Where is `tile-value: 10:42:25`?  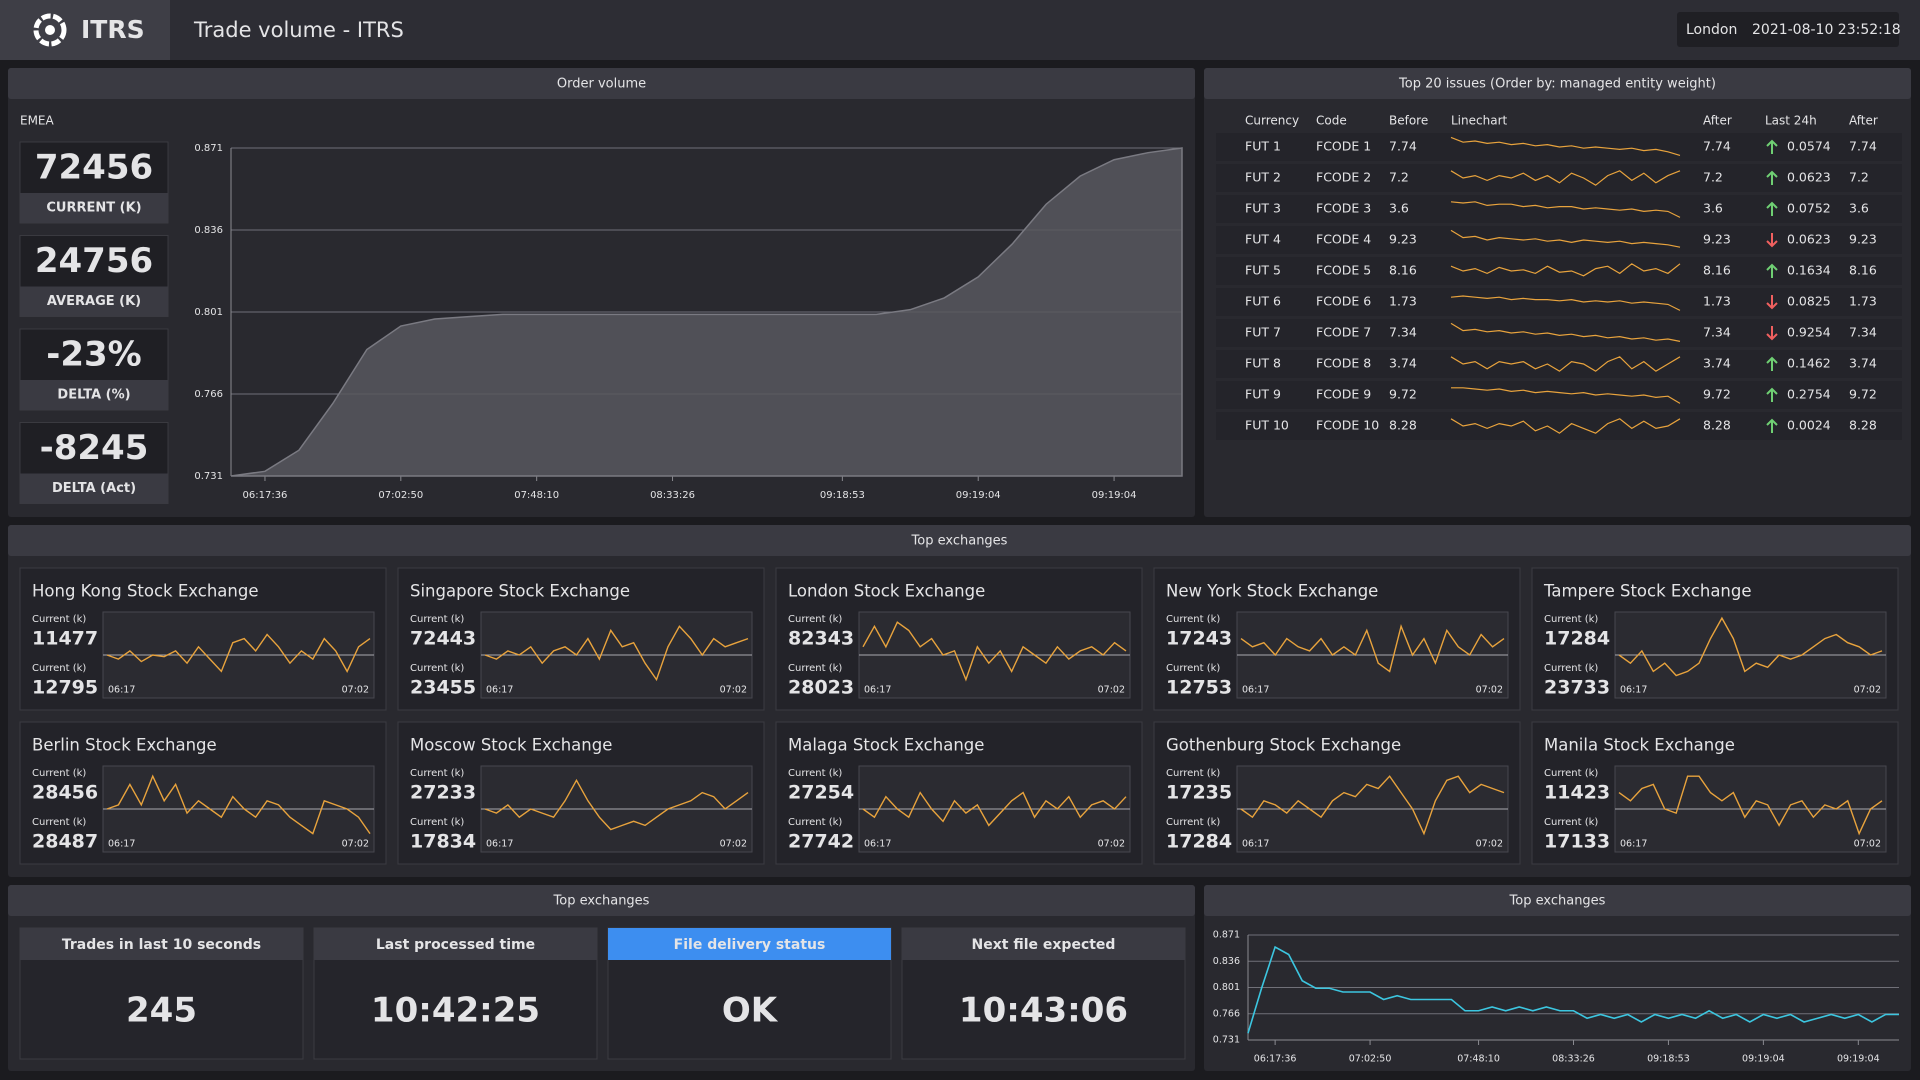 tile-value: 10:42:25 is located at coordinates (455, 1011).